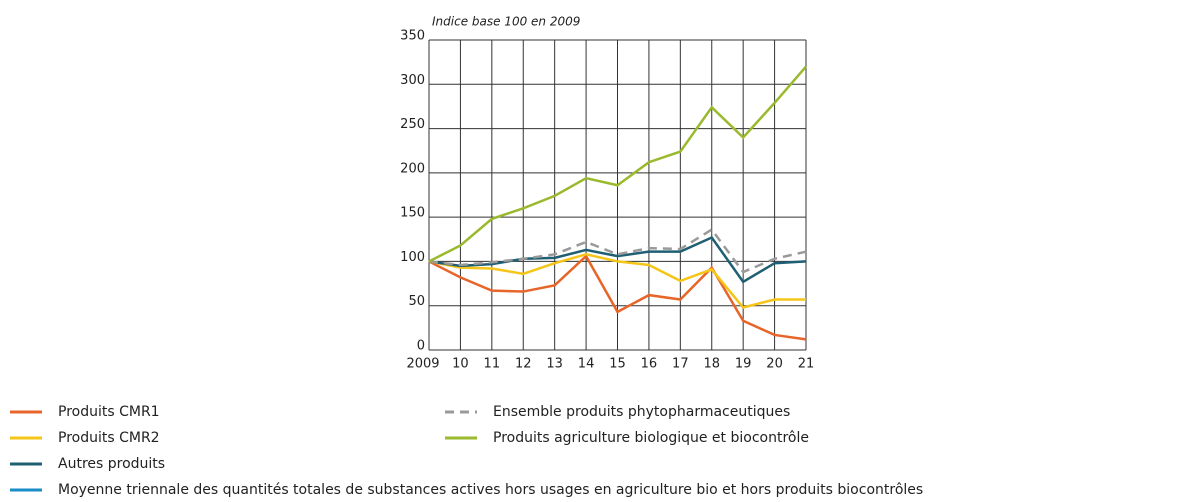  What do you see at coordinates (412, 168) in the screenshot?
I see `y-tick-label: 200` at bounding box center [412, 168].